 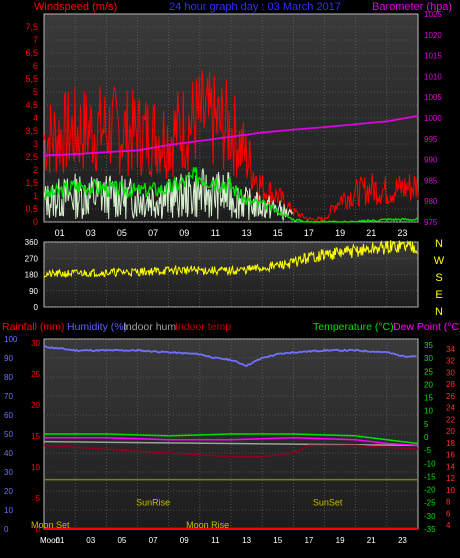 What do you see at coordinates (428, 398) in the screenshot?
I see `temperature-tick-label: 15` at bounding box center [428, 398].